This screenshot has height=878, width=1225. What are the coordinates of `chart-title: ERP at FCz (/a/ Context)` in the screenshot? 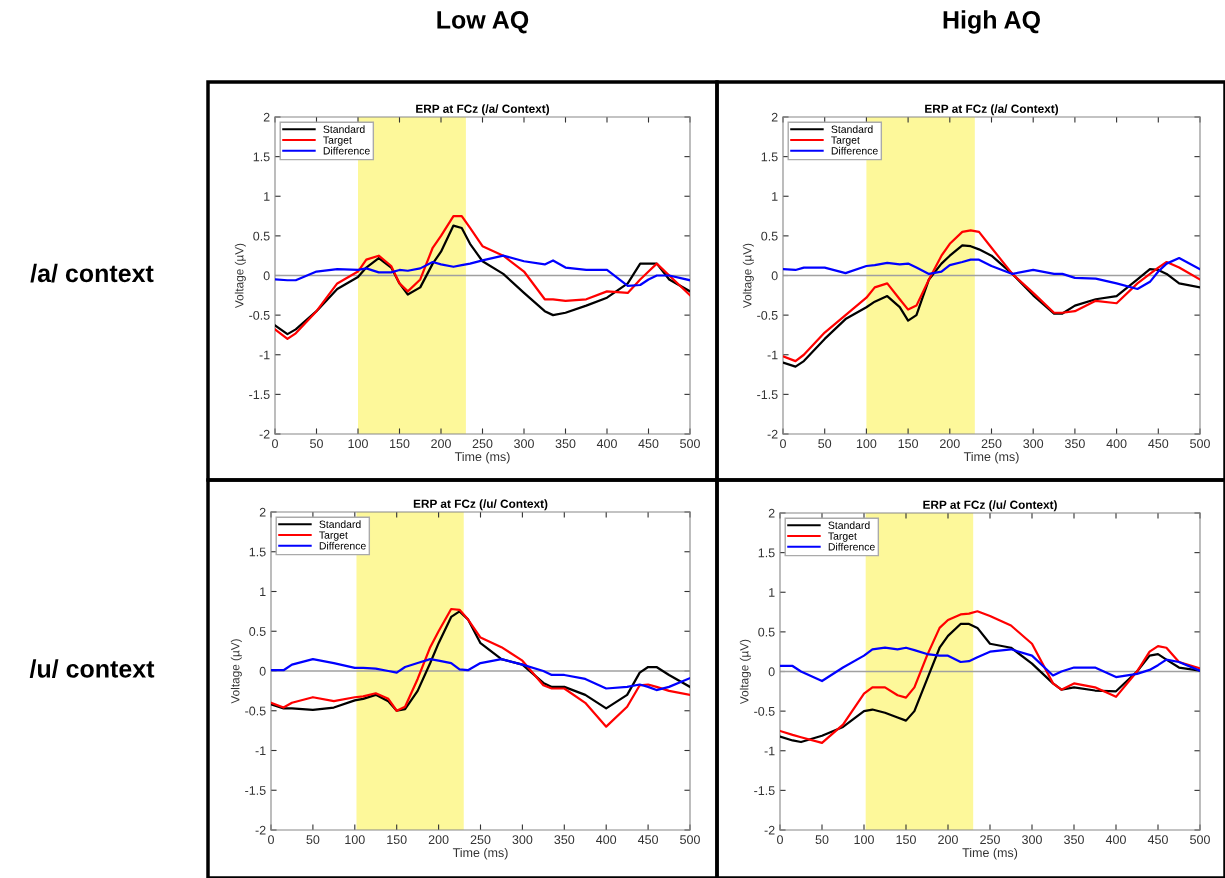 It's located at (992, 110).